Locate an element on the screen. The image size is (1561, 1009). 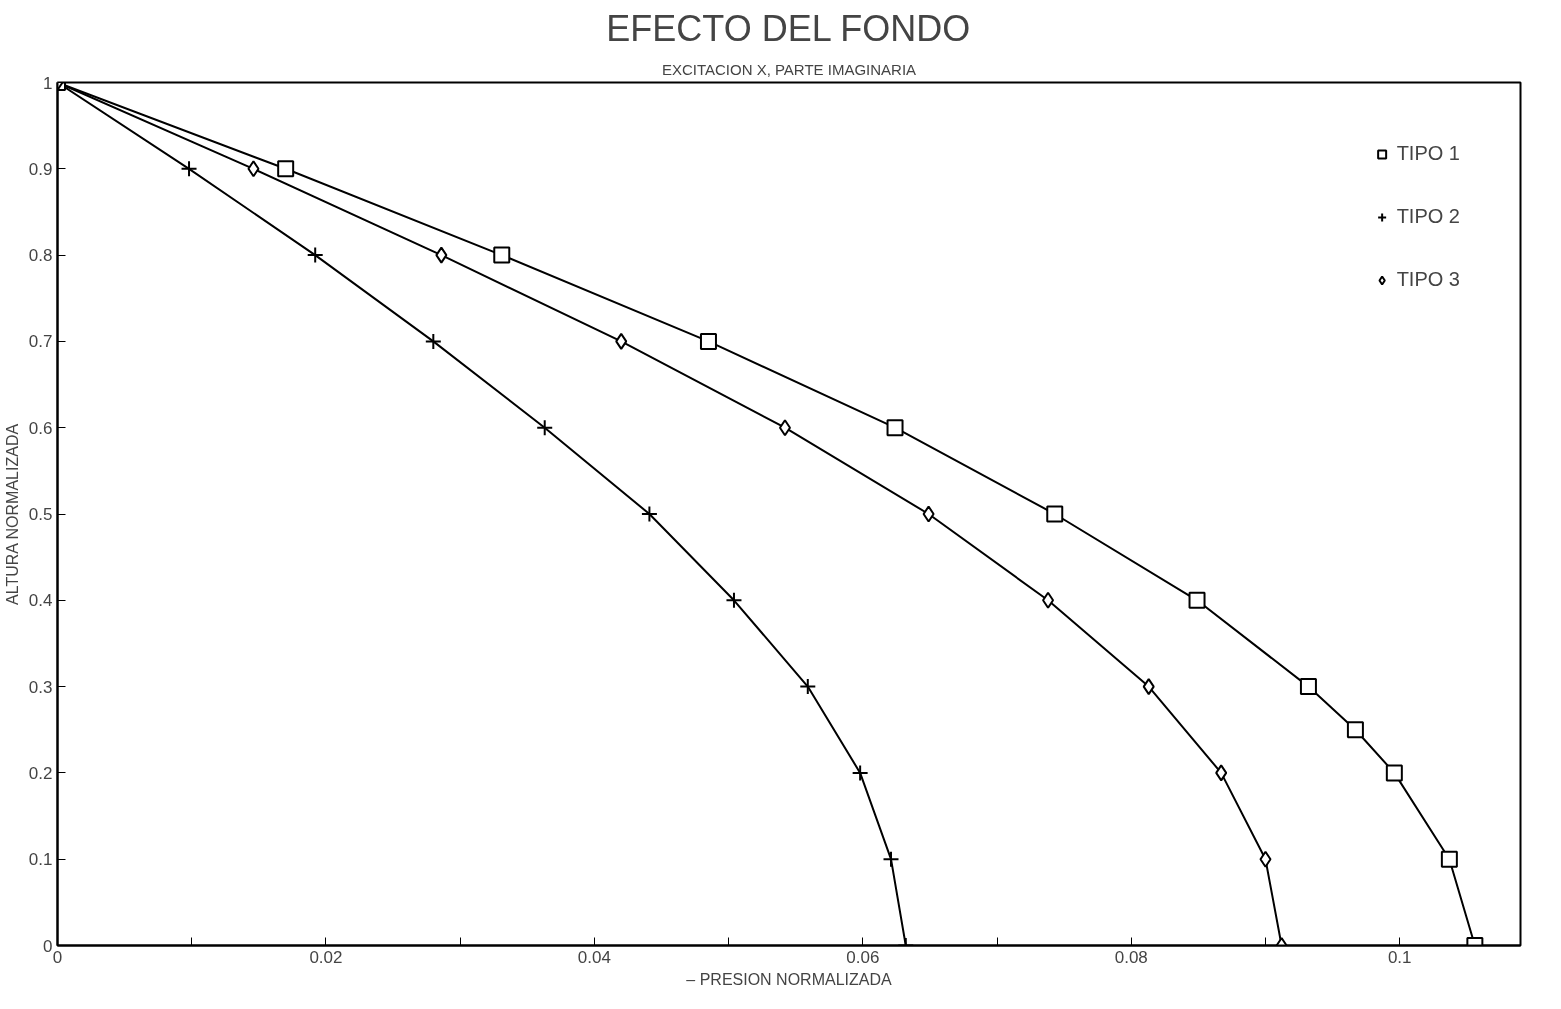
x-tick-label: 0.06 is located at coordinates (863, 957).